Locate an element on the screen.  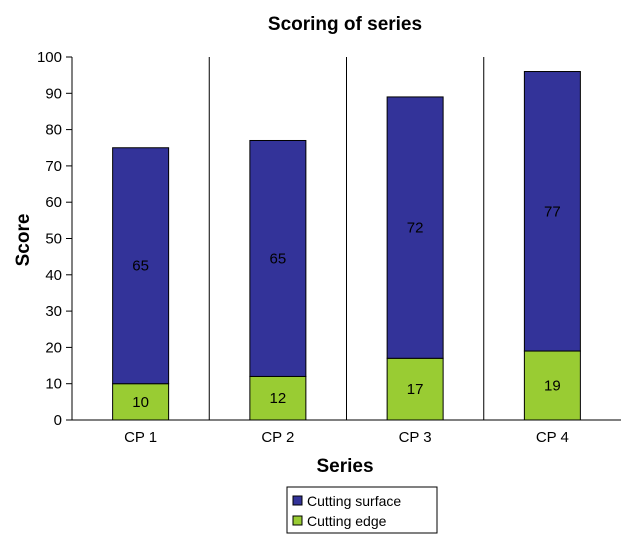
data-label: 72 is located at coordinates (415, 228).